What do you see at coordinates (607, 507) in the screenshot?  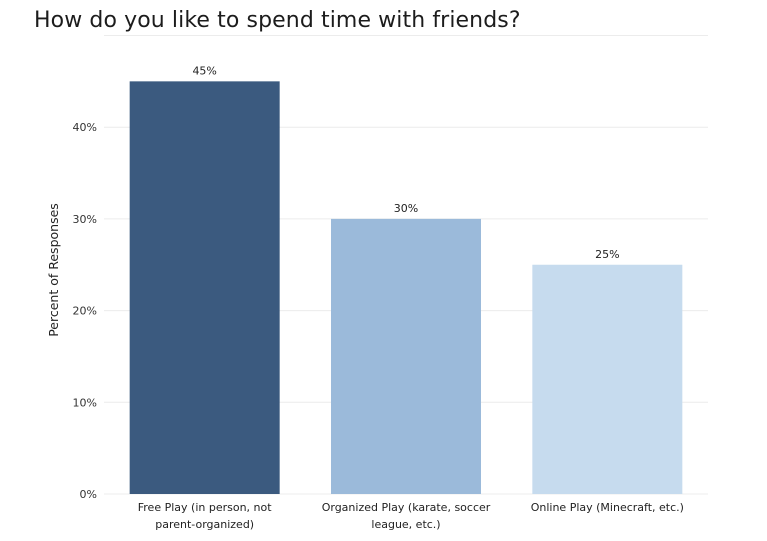 I see `category-label: Online Play (Minecraft, etc.)` at bounding box center [607, 507].